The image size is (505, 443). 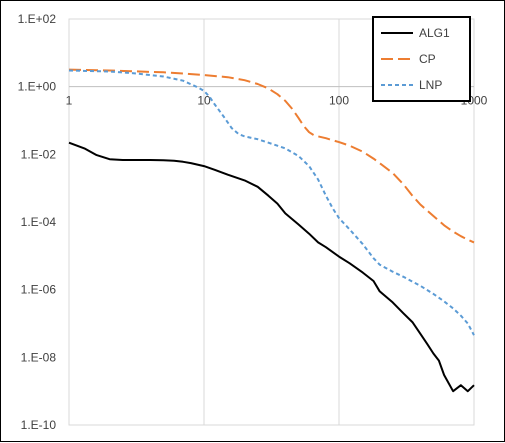 What do you see at coordinates (204, 101) in the screenshot?
I see `x-tick-label: 10` at bounding box center [204, 101].